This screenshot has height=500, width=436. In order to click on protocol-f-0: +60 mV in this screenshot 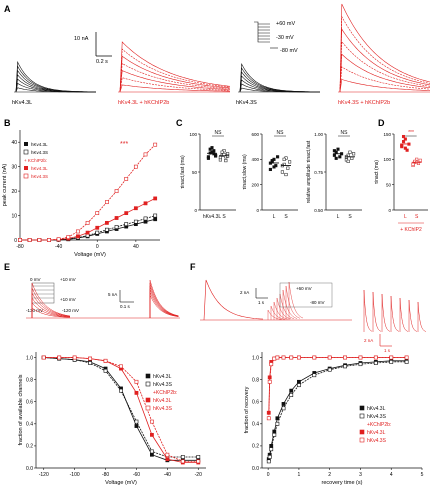, I will do `click(304, 288)`.